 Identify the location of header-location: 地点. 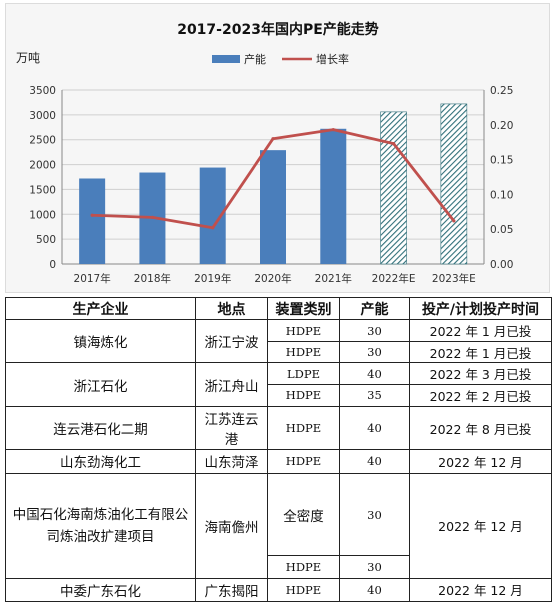
(231, 308).